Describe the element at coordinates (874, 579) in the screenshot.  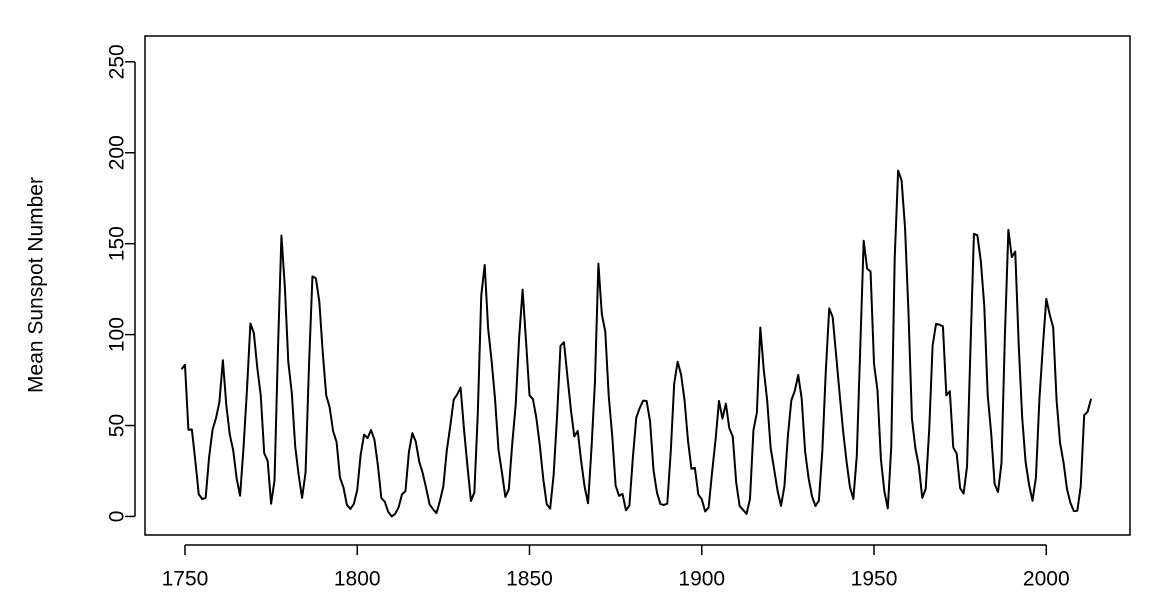
I see `x-tick-label: 1950` at that location.